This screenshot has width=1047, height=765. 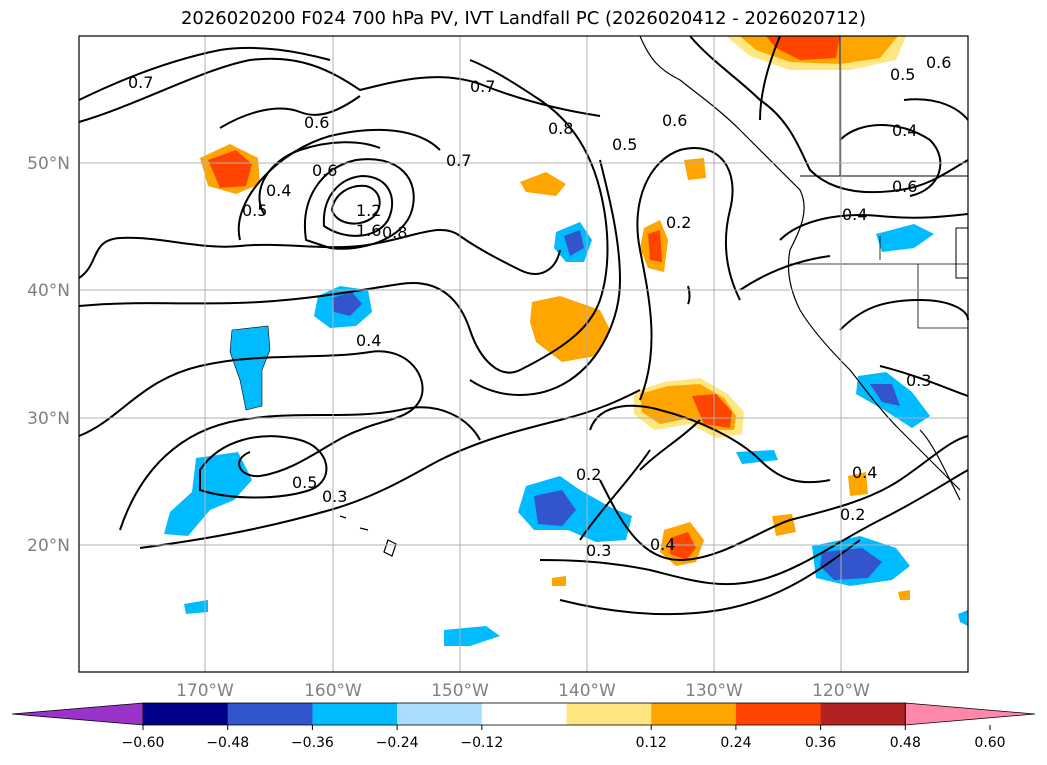 What do you see at coordinates (48, 546) in the screenshot?
I see `lat-label: 20°N` at bounding box center [48, 546].